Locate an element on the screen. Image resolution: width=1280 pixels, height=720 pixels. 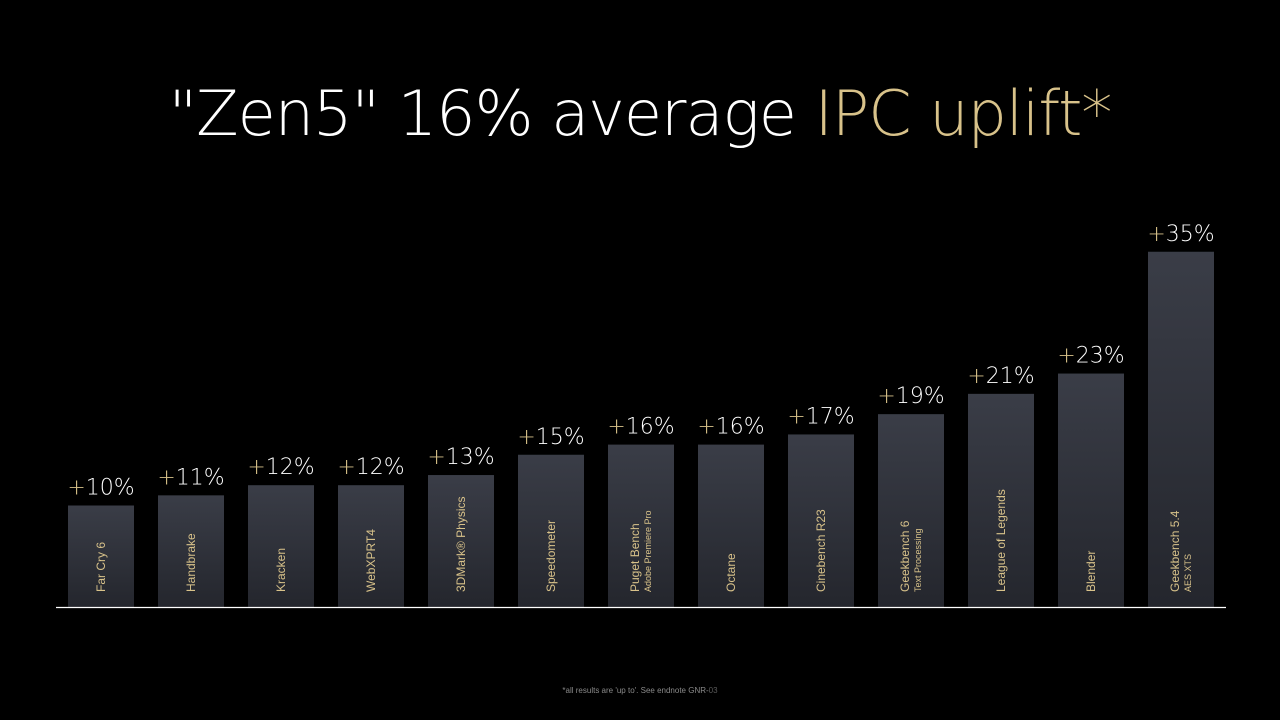
data-label-5: +15% is located at coordinates (550, 437).